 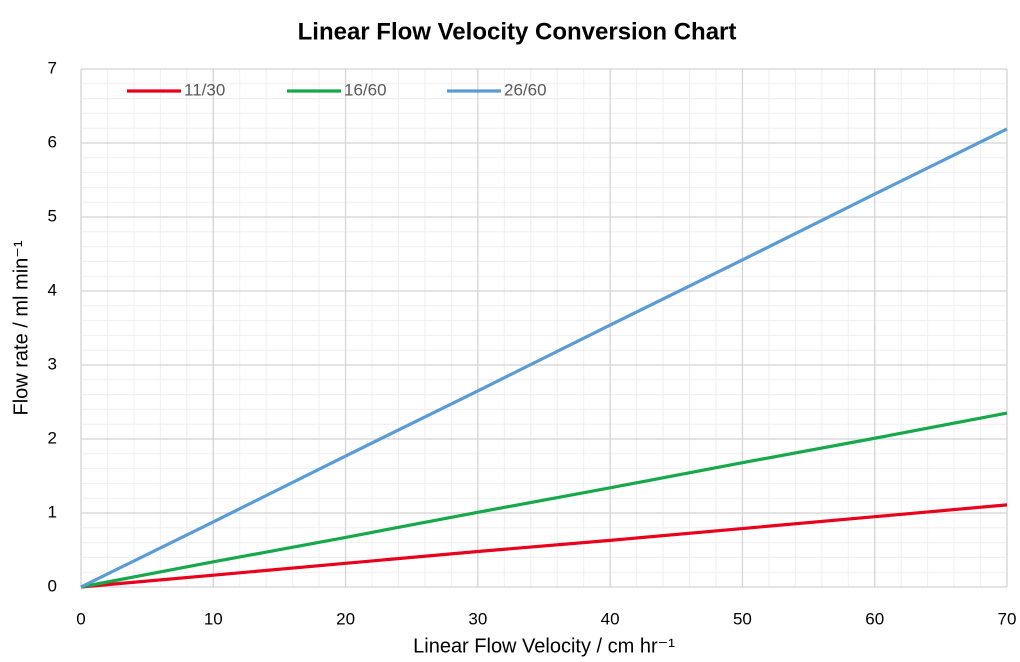 I want to click on y-tick-label: 4, so click(x=52, y=289).